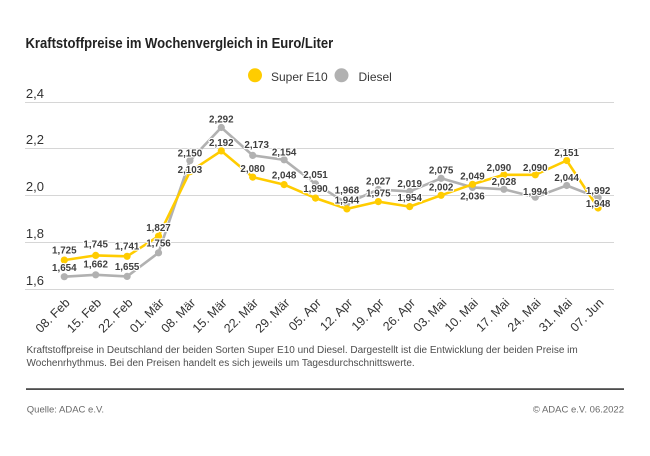  What do you see at coordinates (256, 145) in the screenshot?
I see `svg-text: 2,173` at bounding box center [256, 145].